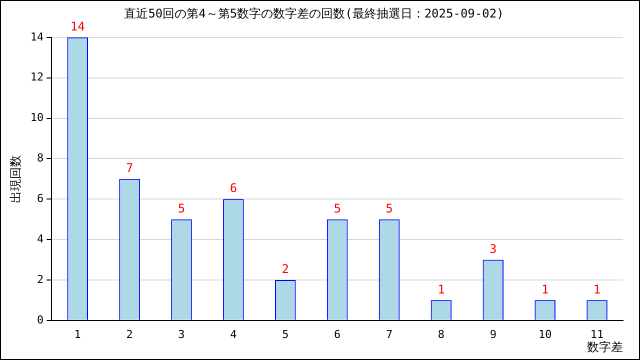 The image size is (640, 360). What do you see at coordinates (234, 334) in the screenshot?
I see `x-tick-label: 4` at bounding box center [234, 334].